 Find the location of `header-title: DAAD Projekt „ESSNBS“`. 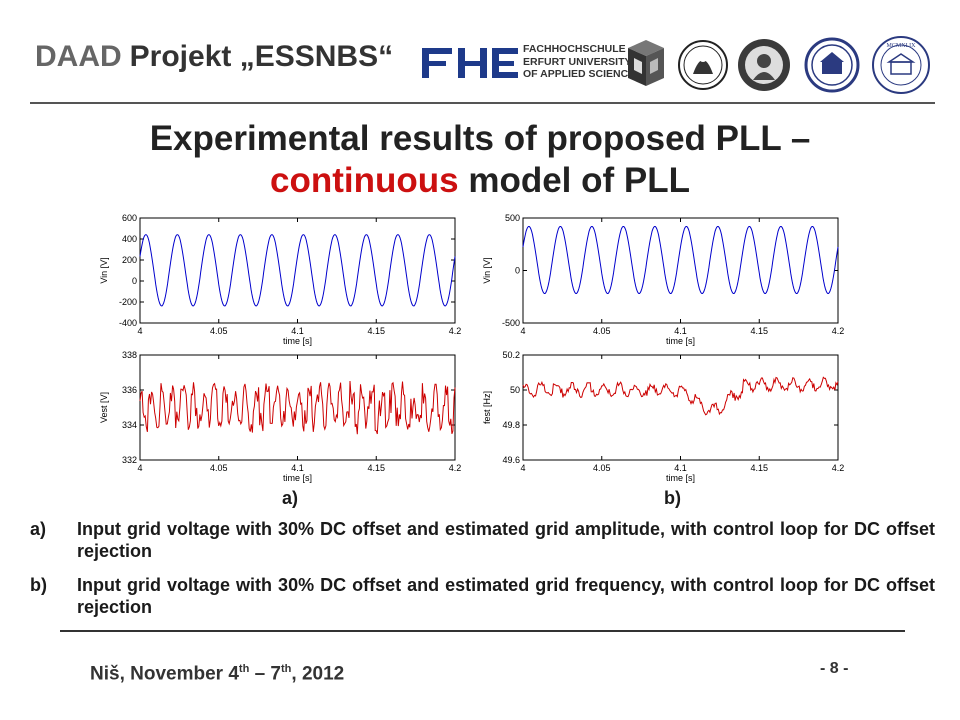

header-title: DAAD Projekt „ESSNBS“ is located at coordinates (214, 57).